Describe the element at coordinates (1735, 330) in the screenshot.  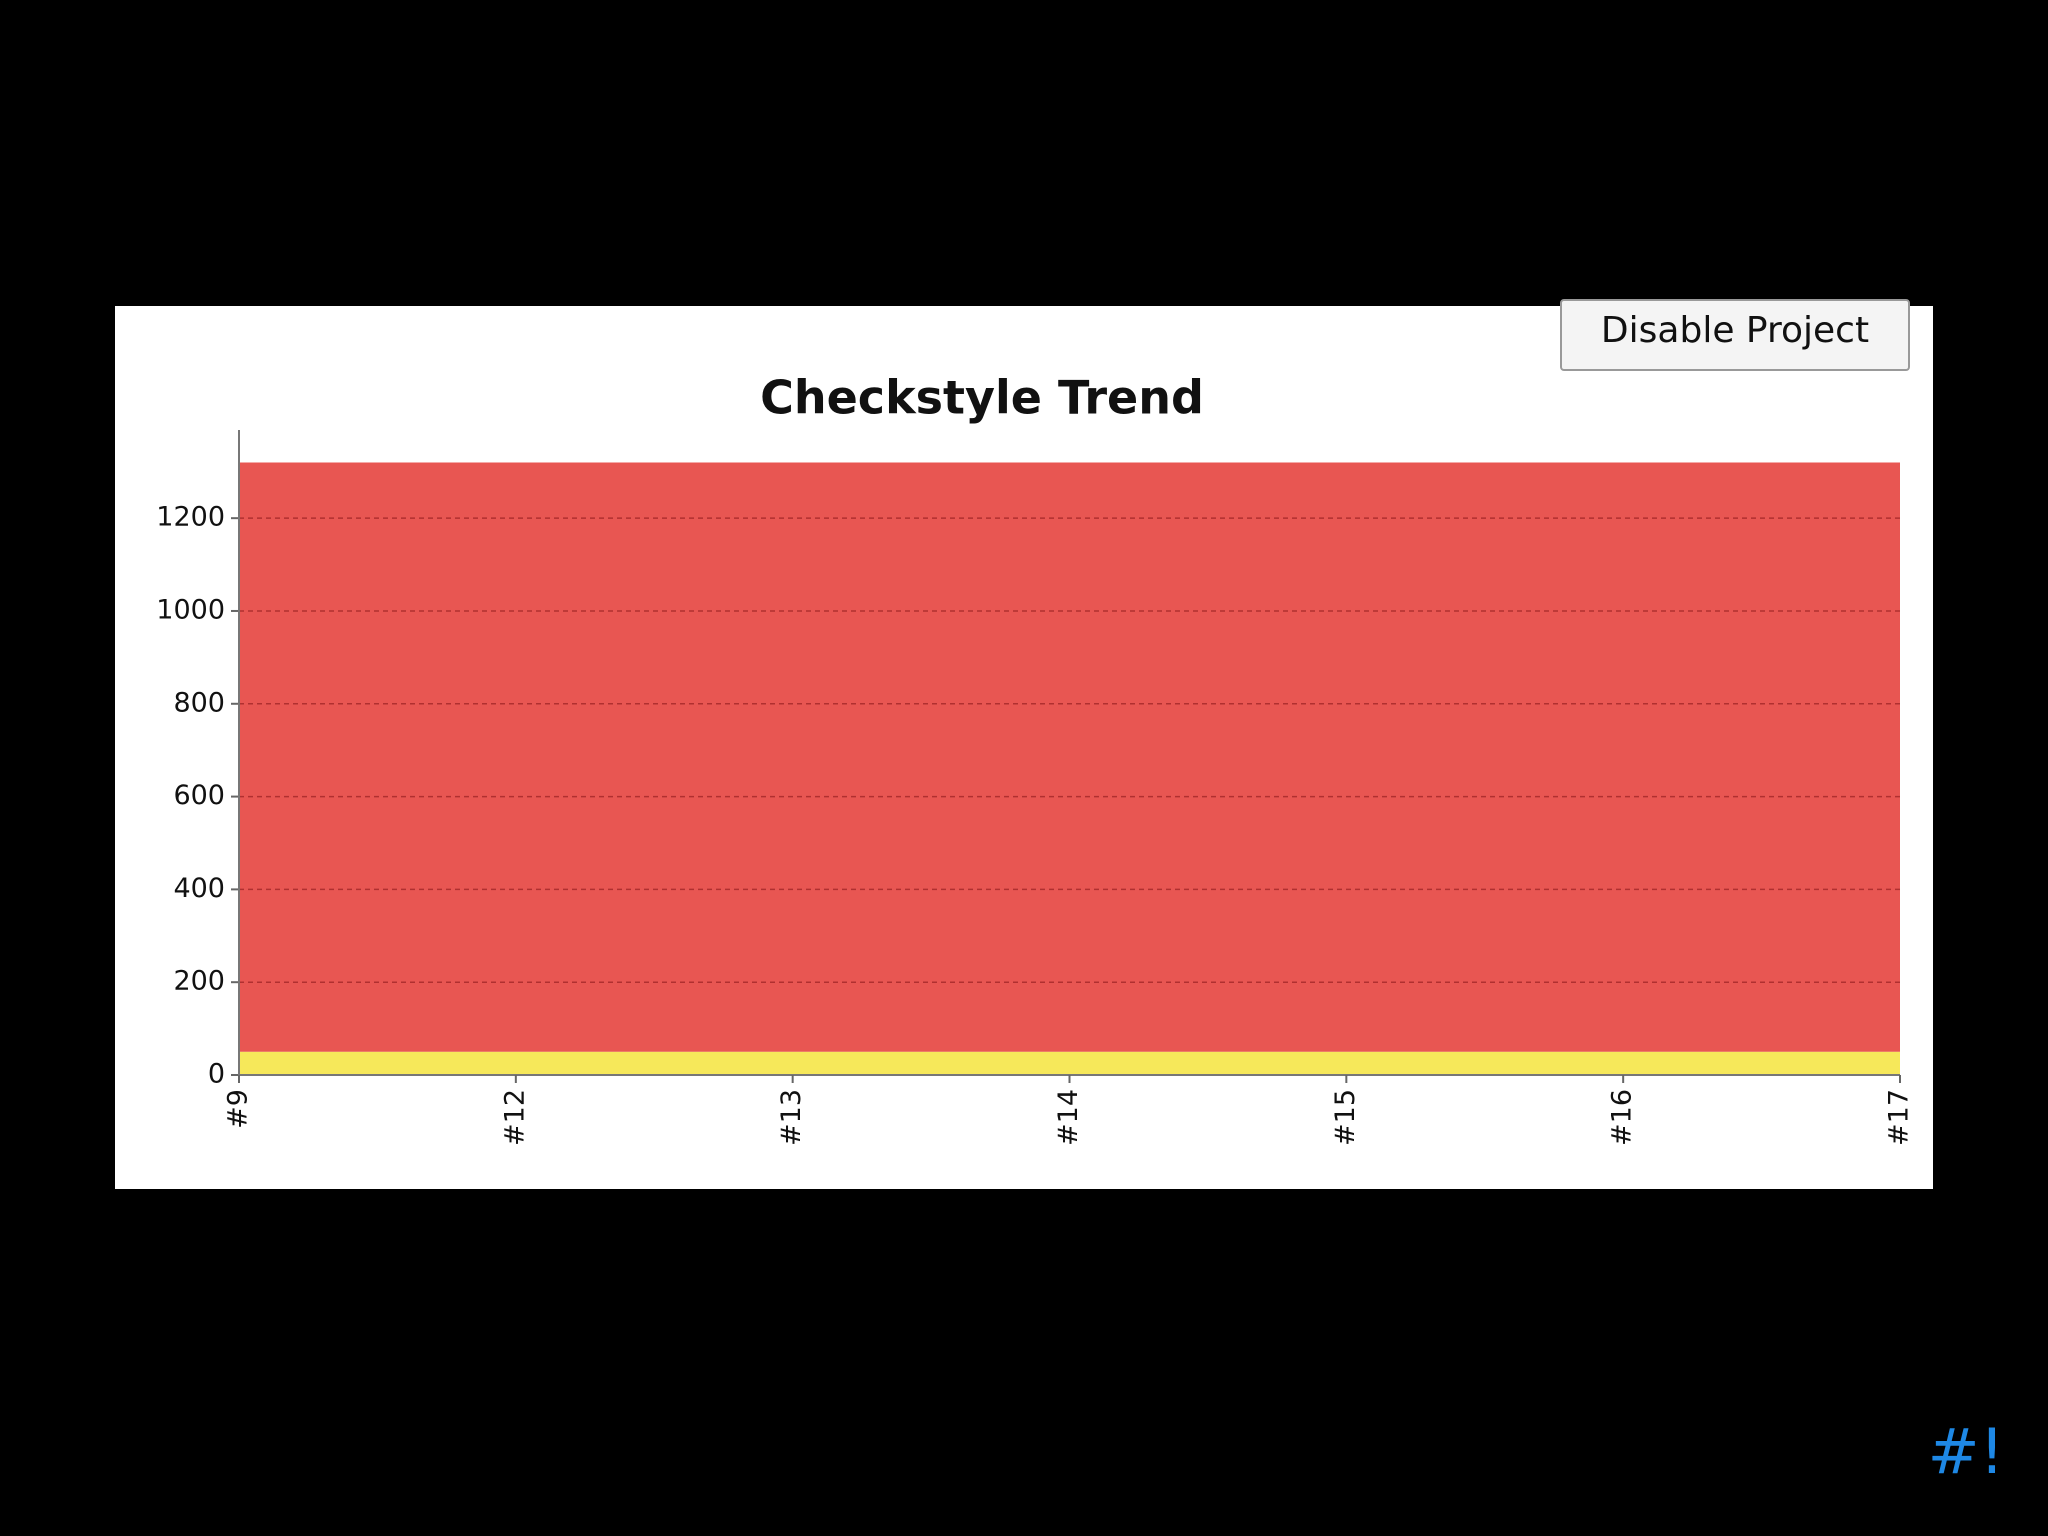
I see `button-label: Disable Project` at that location.